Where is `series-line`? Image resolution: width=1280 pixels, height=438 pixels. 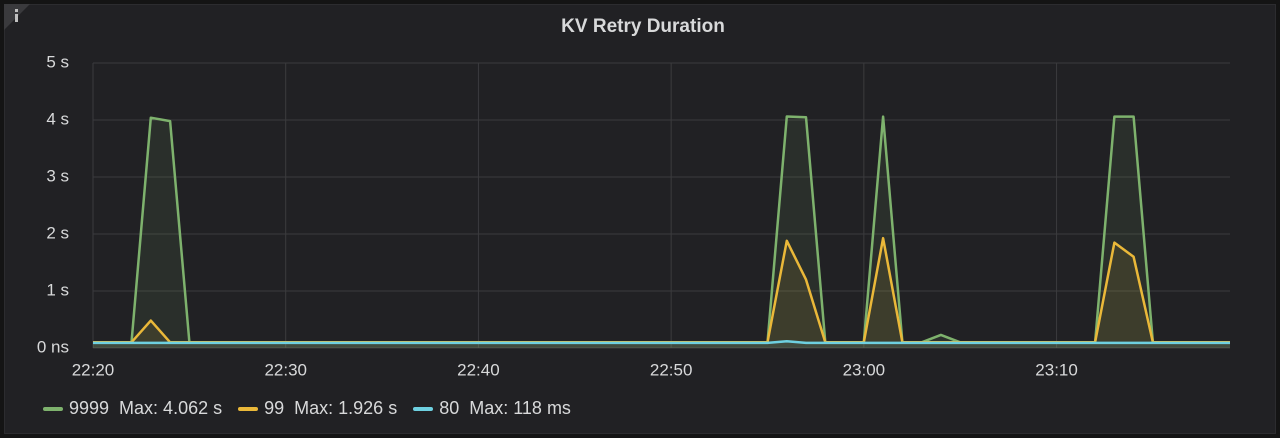 series-line is located at coordinates (661, 342).